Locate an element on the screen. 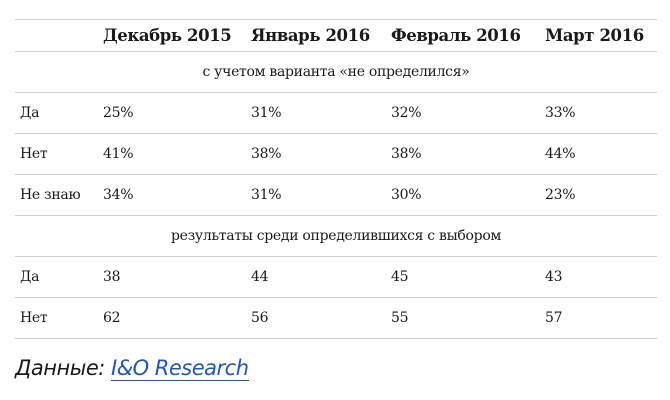 This screenshot has height=400, width=670. table-row: Да 38 44 45 43 is located at coordinates (336, 277).